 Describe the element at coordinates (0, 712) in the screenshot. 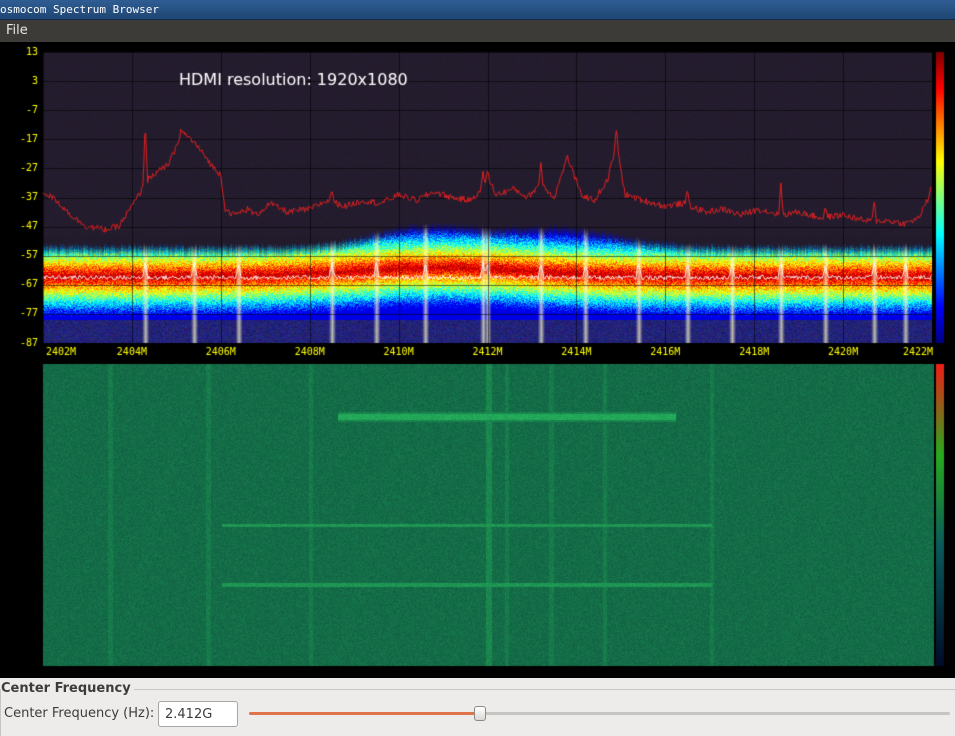

I see `group-frame-edge` at that location.